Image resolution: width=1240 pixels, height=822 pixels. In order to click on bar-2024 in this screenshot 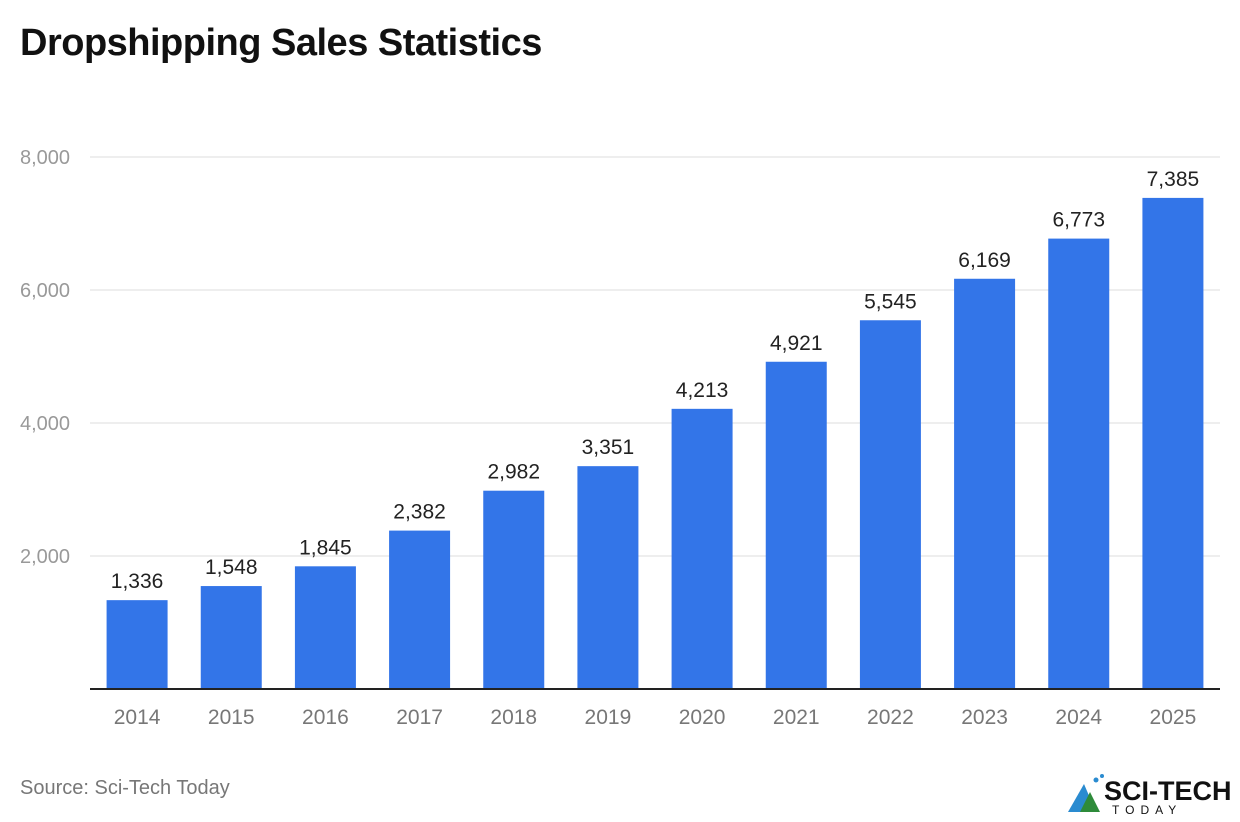, I will do `click(1079, 463)`.